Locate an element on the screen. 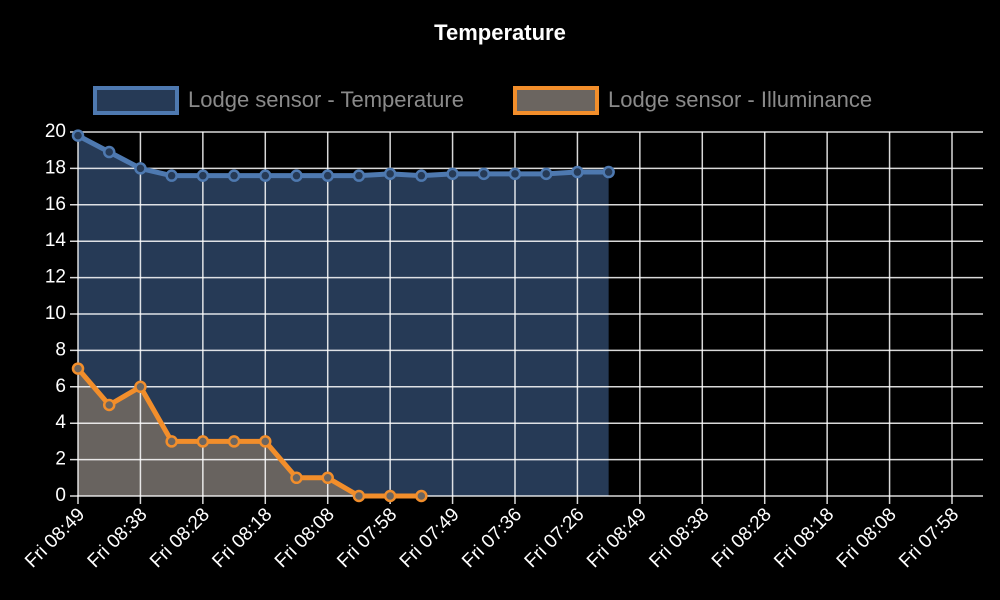  y-tick-label: 4 is located at coordinates (60, 422).